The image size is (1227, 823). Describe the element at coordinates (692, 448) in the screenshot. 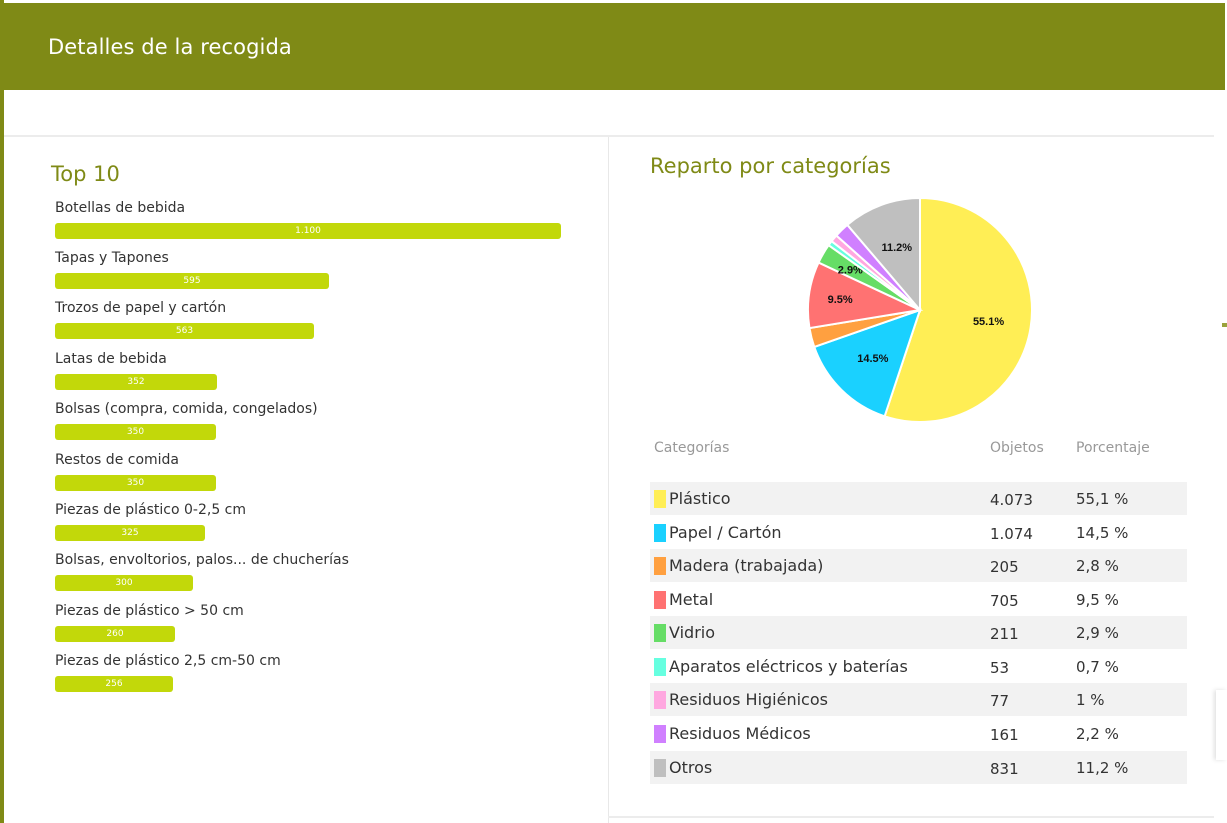

I see `column-header-categories: Categorías` at that location.